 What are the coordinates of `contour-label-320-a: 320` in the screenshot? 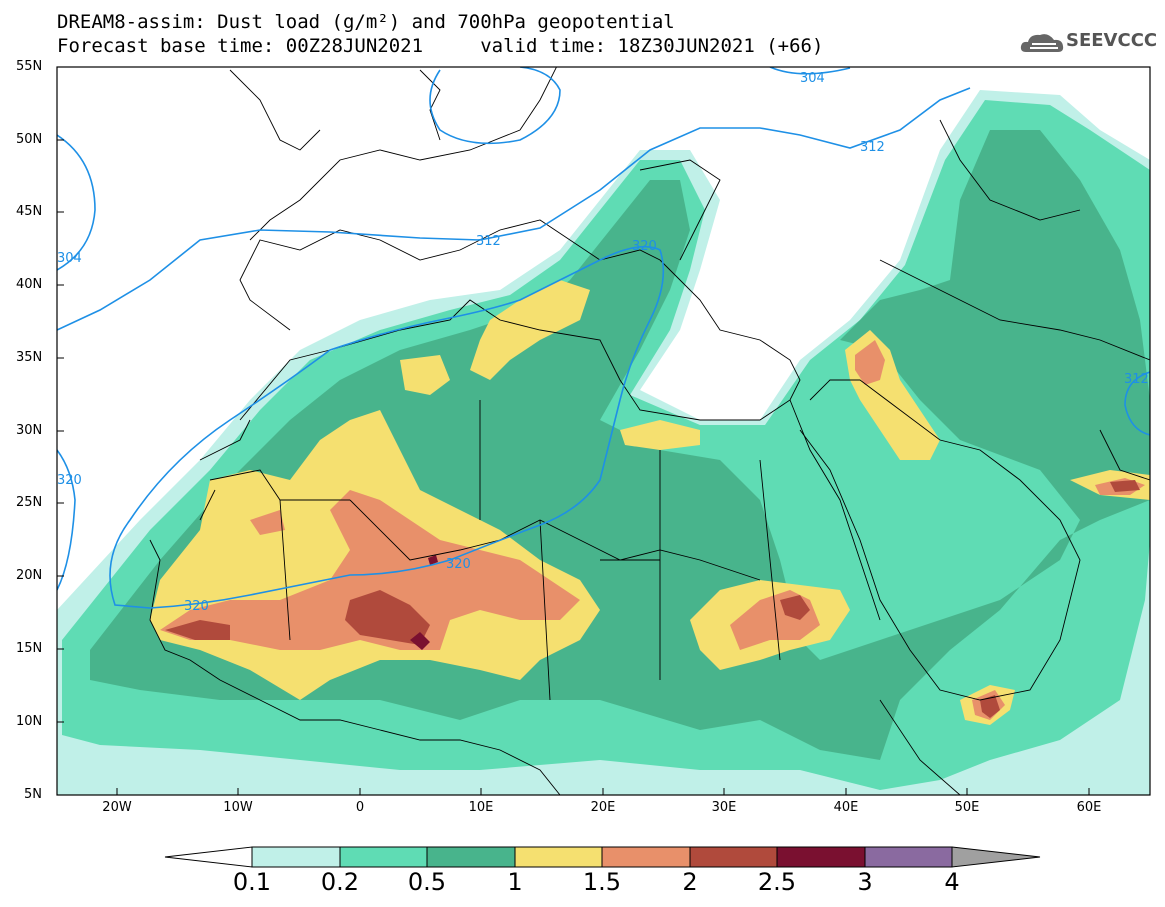 It's located at (644, 246).